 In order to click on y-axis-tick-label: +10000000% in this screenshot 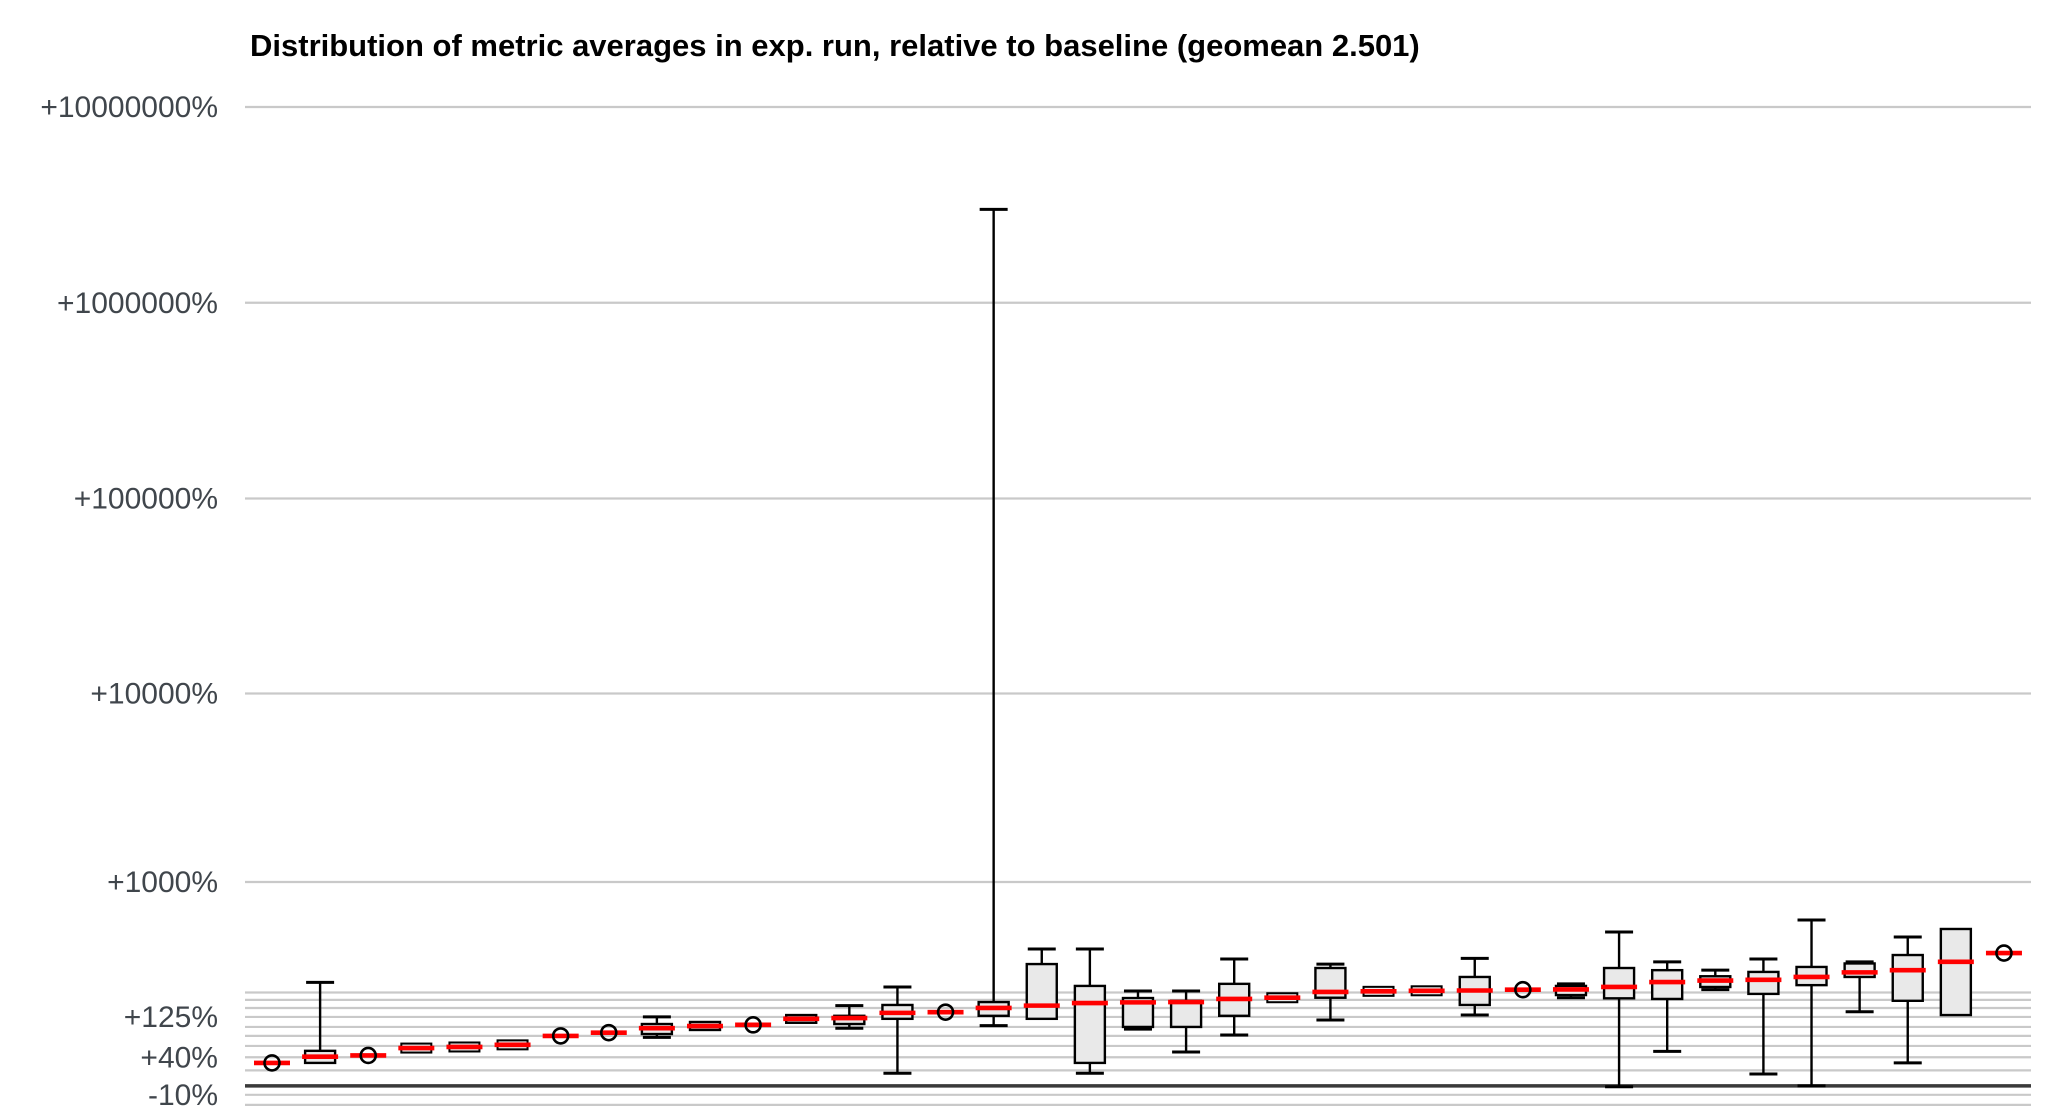, I will do `click(129, 107)`.